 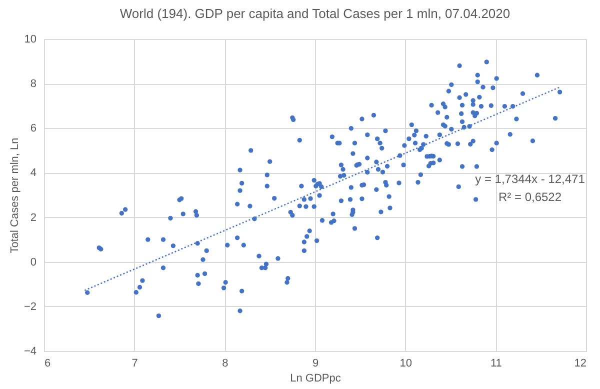 What do you see at coordinates (225, 364) in the screenshot?
I see `x-tick-label: 8` at bounding box center [225, 364].